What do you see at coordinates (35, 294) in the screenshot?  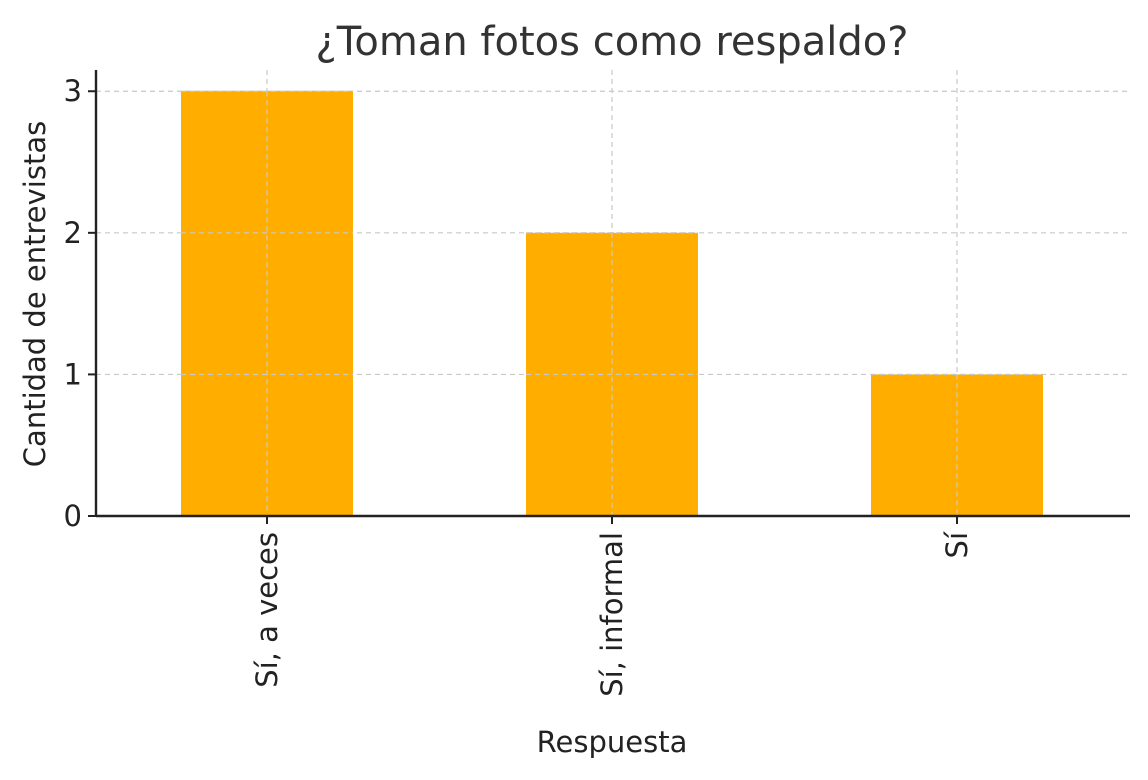 I see `y-axis-label: Cantidad de entrevistas` at bounding box center [35, 294].